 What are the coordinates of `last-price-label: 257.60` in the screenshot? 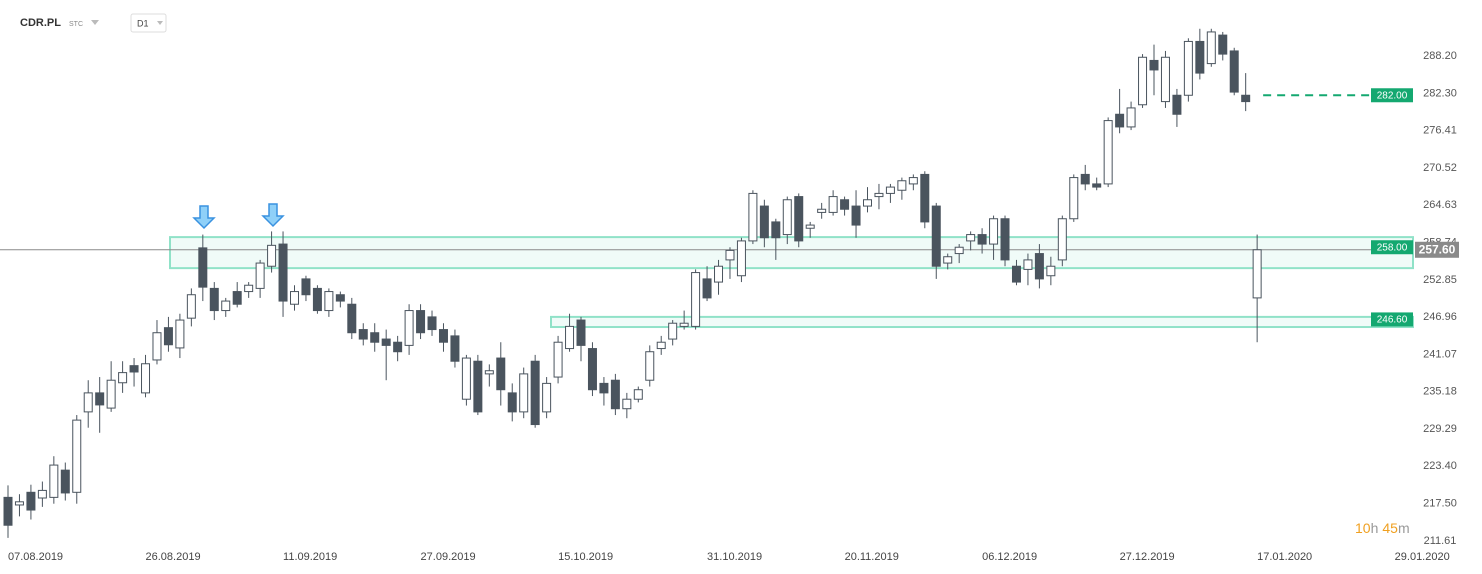 It's located at (1437, 249).